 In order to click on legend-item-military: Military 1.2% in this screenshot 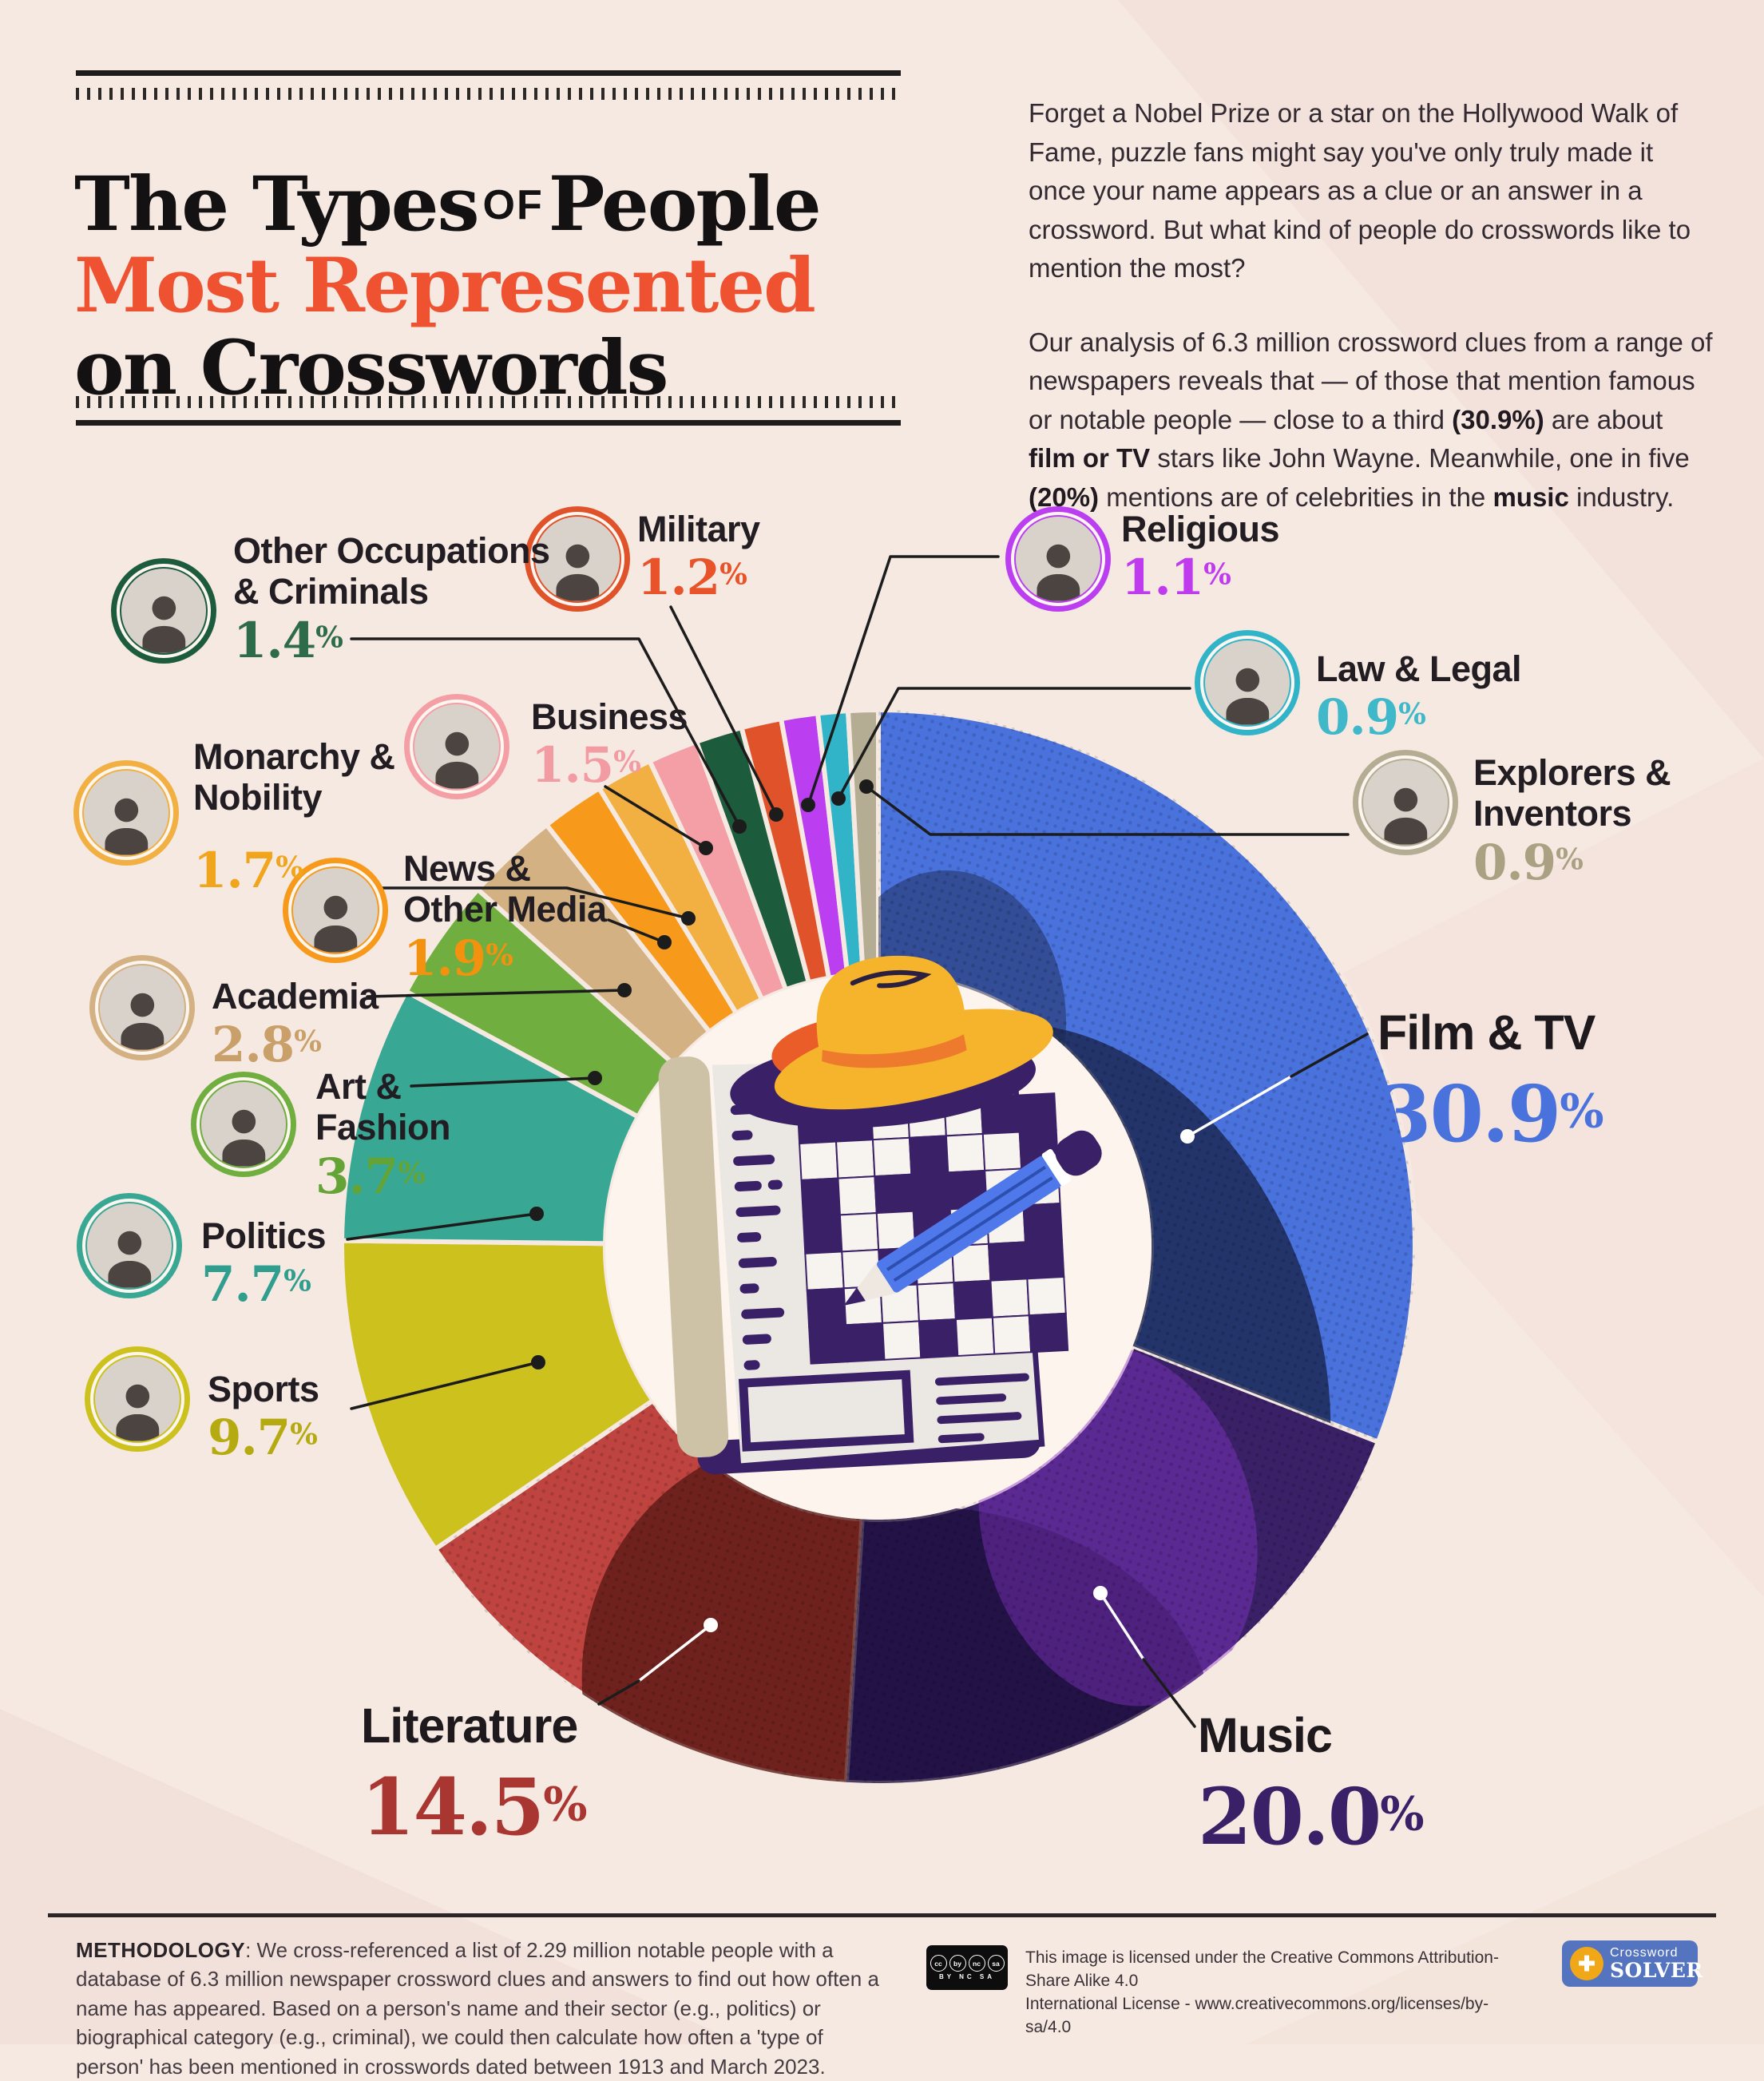, I will do `click(698, 558)`.